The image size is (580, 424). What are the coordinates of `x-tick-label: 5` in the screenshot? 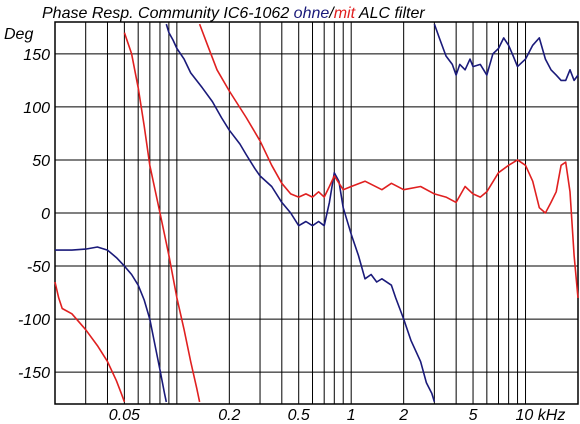 It's located at (473, 415).